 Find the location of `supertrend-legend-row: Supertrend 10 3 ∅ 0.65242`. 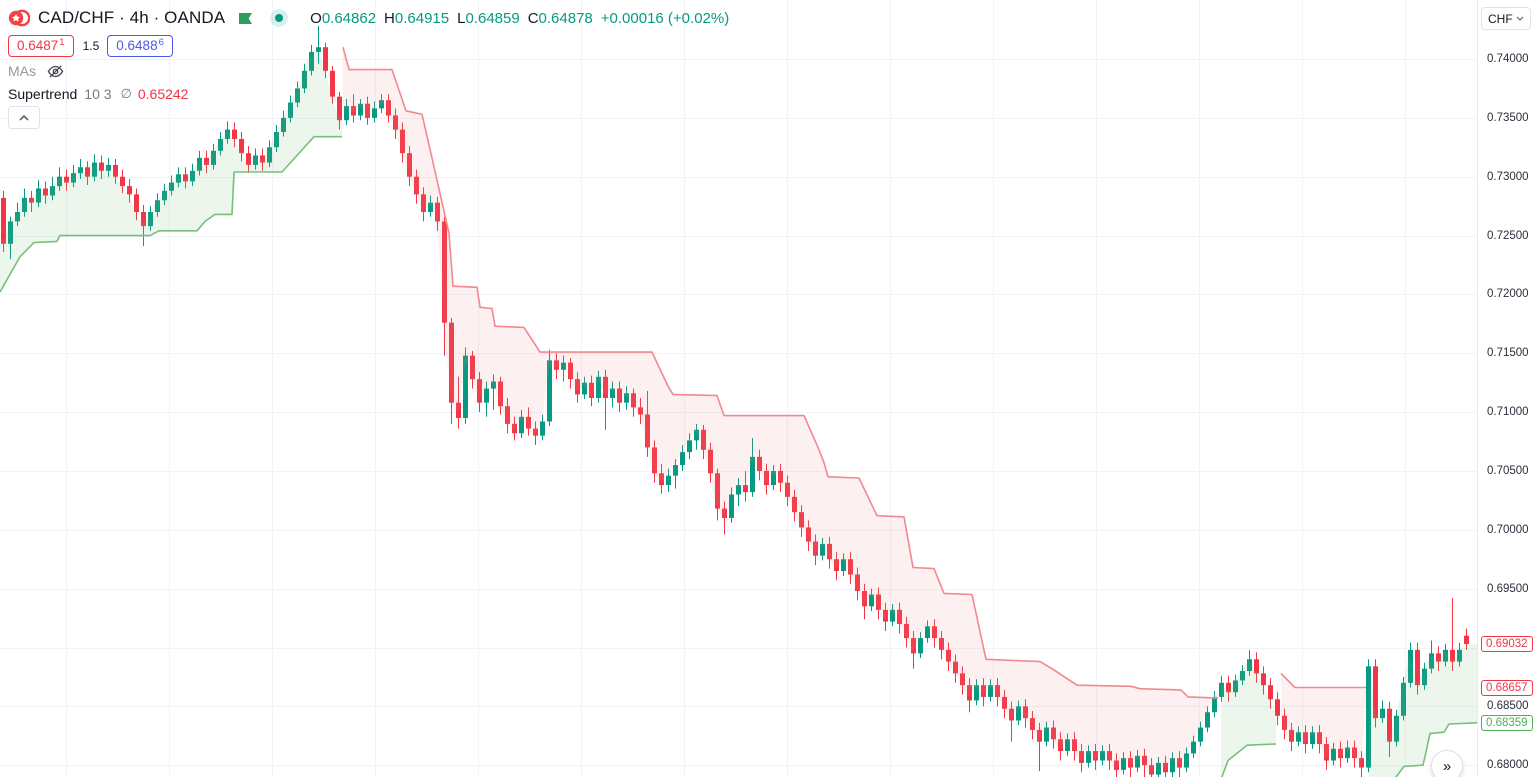

supertrend-legend-row: Supertrend 10 3 ∅ 0.65242 is located at coordinates (98, 94).